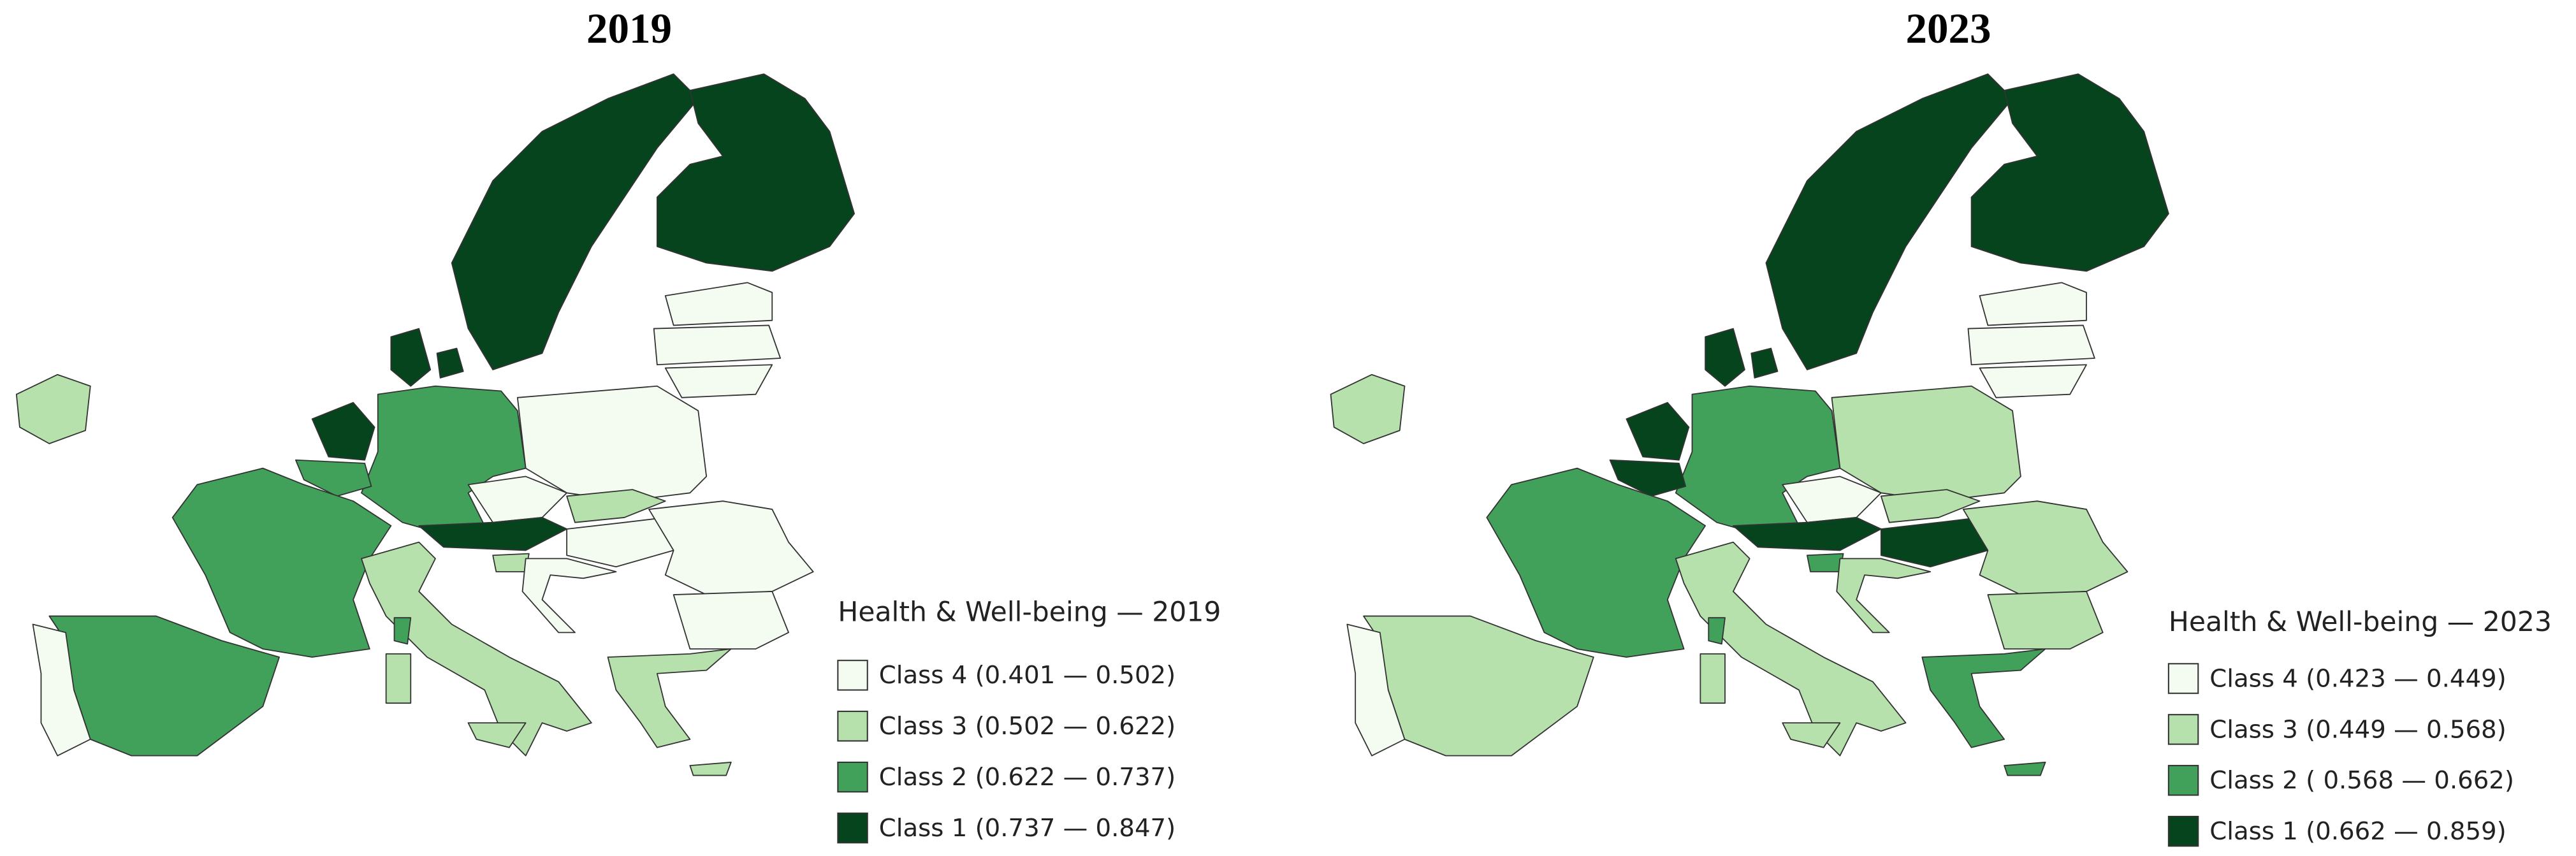 Image resolution: width=2576 pixels, height=856 pixels. I want to click on legend-label: Class 4 (0.401 — 0.502), so click(1027, 675).